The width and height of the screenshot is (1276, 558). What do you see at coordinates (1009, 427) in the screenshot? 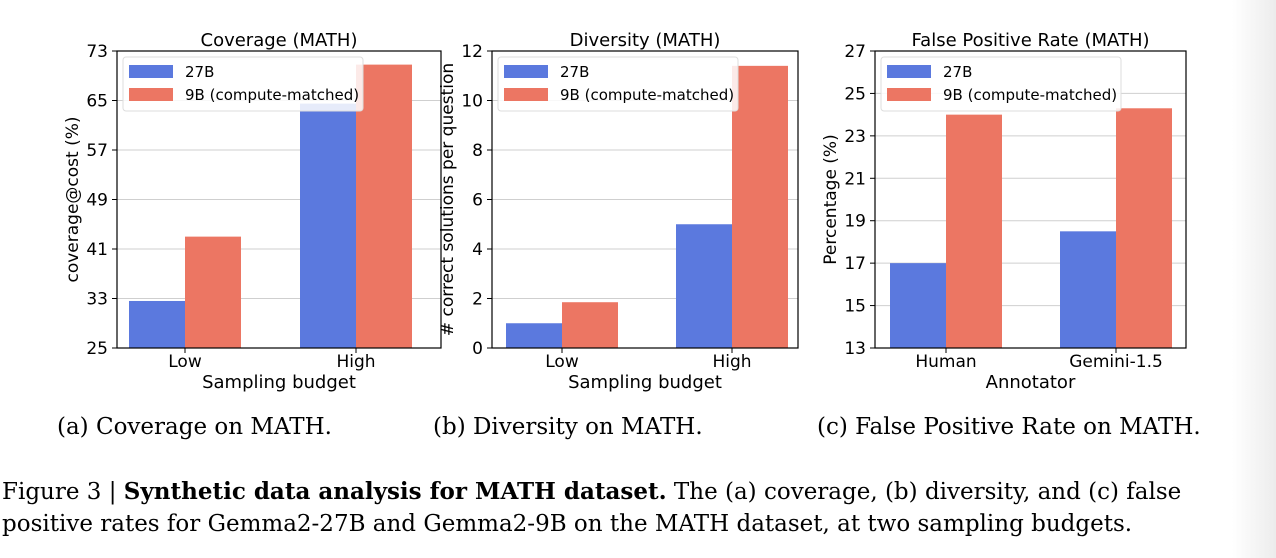
I see `caption-c: (c) False Positive Rate on MATH.` at bounding box center [1009, 427].